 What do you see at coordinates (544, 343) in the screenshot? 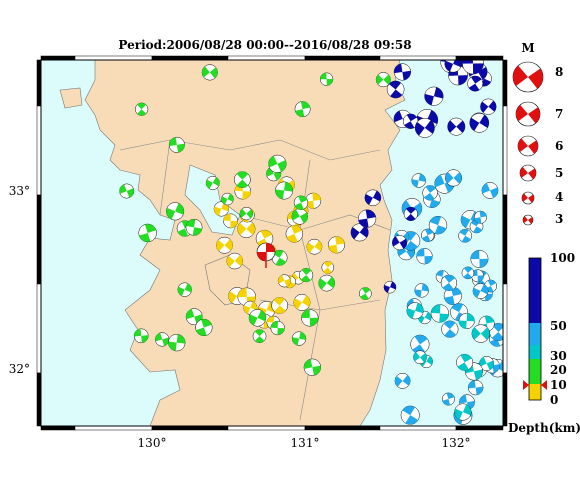
I see `depth-colorbar: 100 50 30 20 10 0 Depth(km)` at bounding box center [544, 343].